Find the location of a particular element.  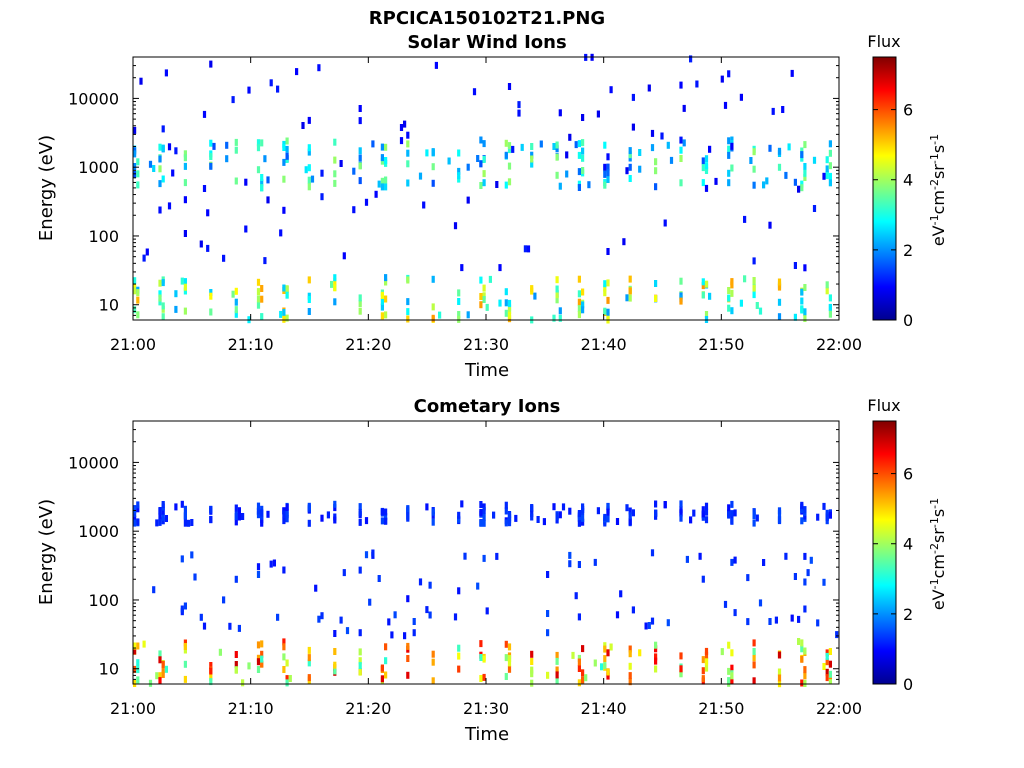

x-axis-label: Time is located at coordinates (486, 734).